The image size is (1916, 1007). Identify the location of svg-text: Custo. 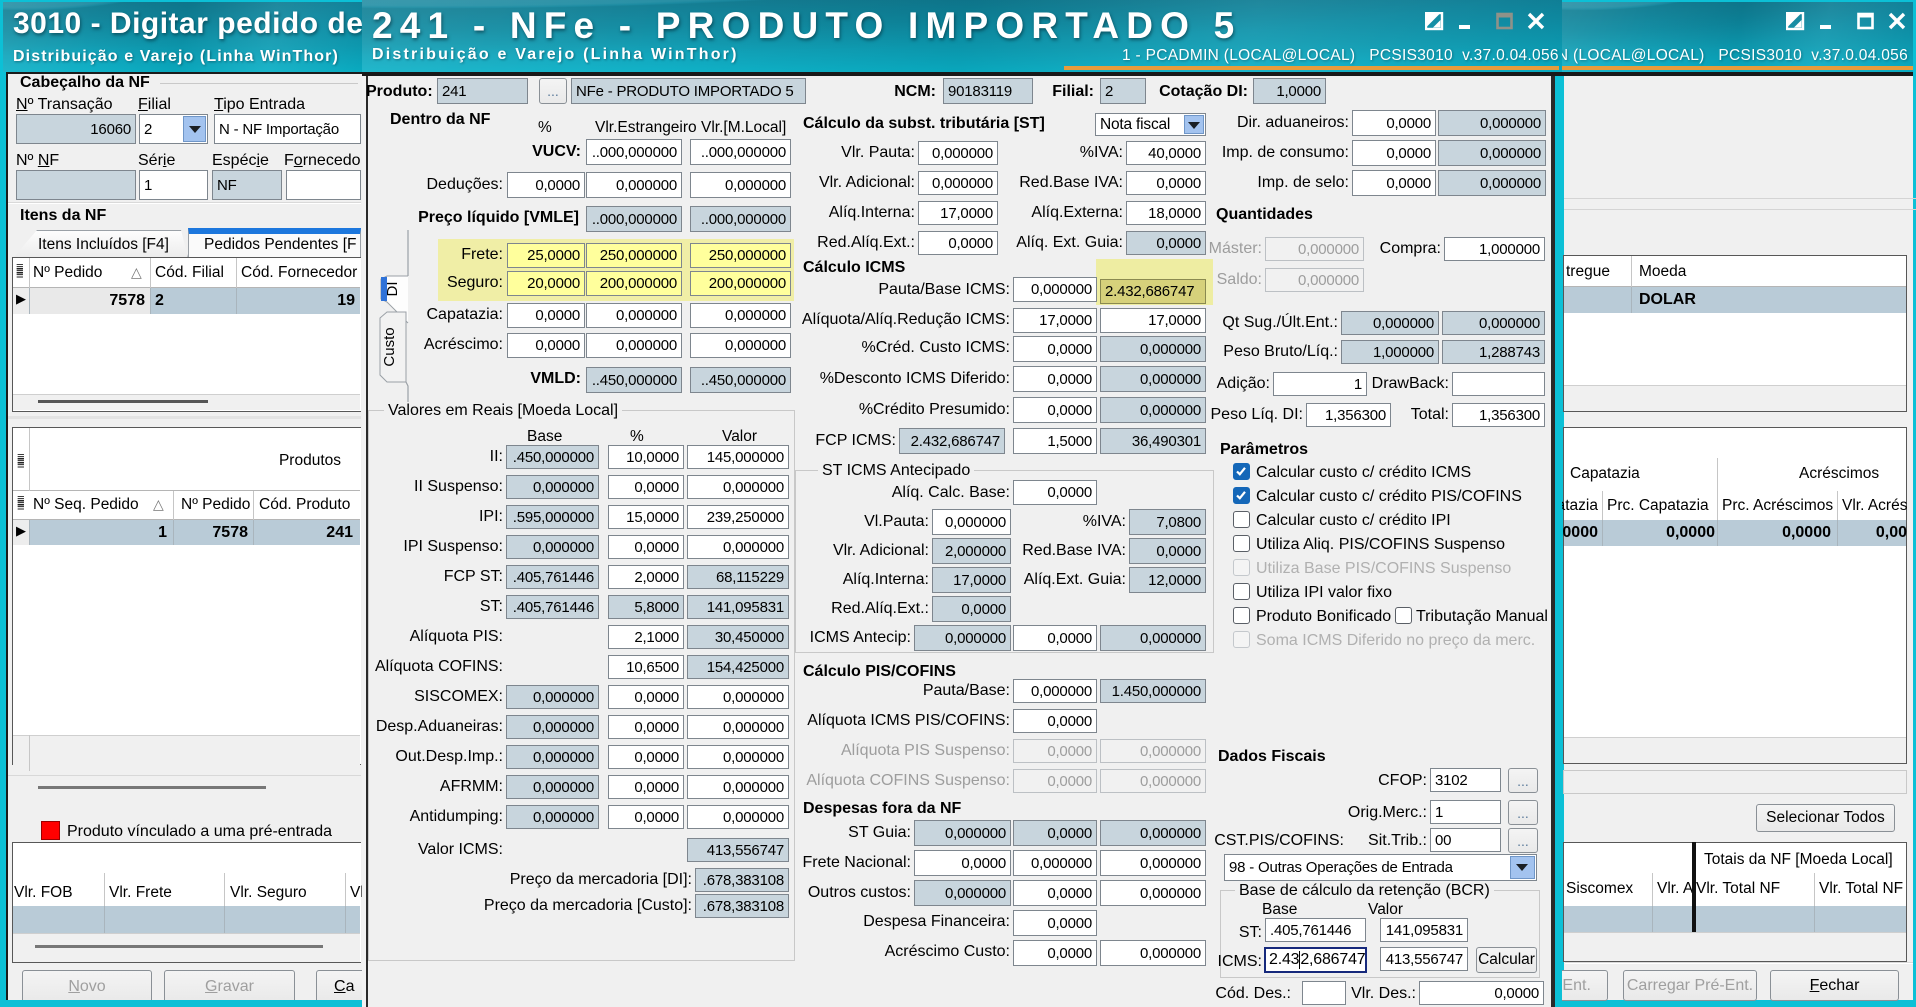
(389, 346).